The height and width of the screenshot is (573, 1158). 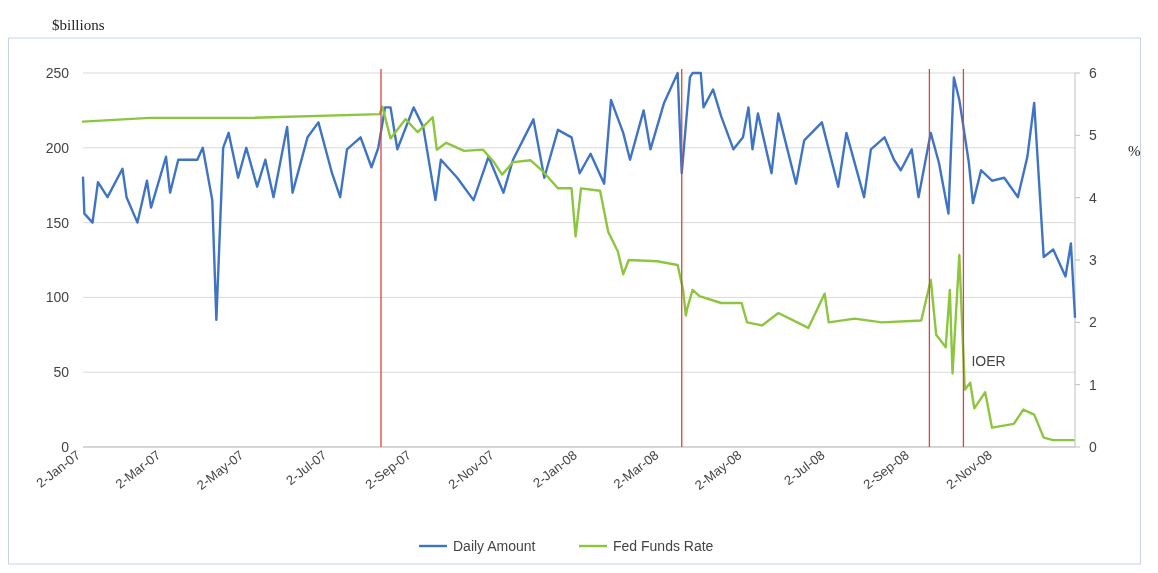 I want to click on y-tick-label: 150, so click(x=57, y=222).